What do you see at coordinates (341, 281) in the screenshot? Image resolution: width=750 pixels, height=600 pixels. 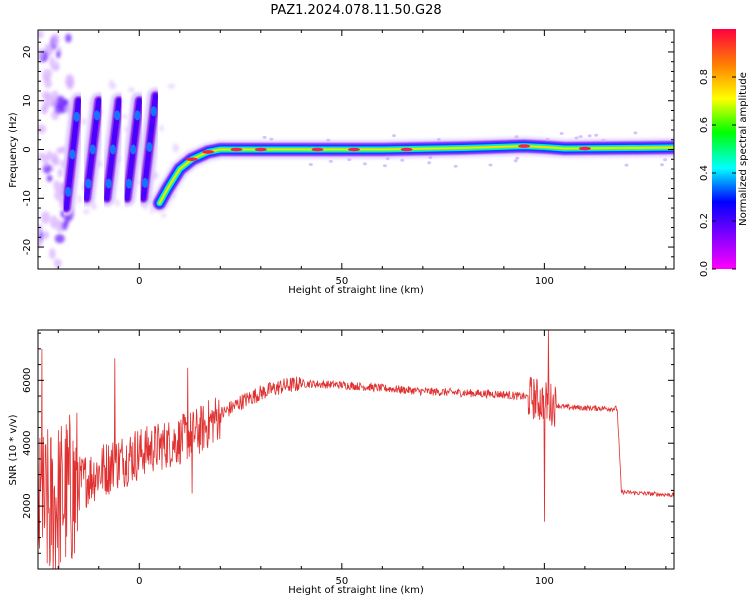 I see `spectrogram-xtick-label: 50` at bounding box center [341, 281].